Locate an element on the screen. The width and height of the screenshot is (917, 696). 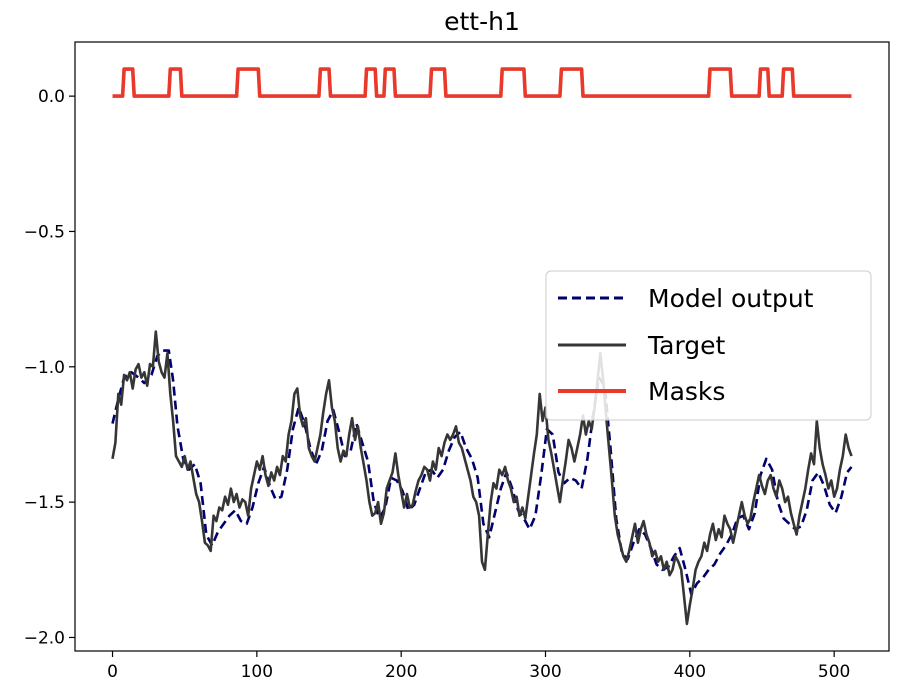
y-tick-label: −1.0 is located at coordinates (44, 368).